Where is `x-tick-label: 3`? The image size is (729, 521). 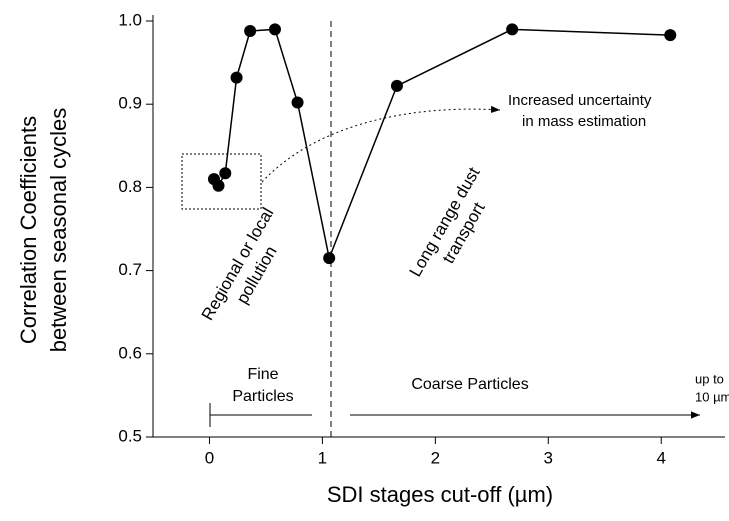
x-tick-label: 3 is located at coordinates (548, 457).